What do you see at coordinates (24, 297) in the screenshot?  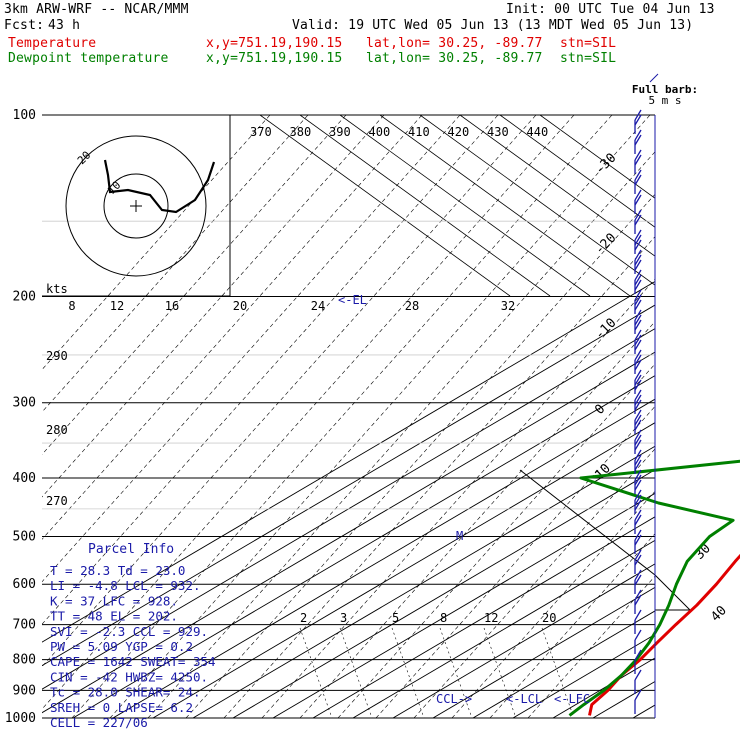 I see `pressure-label: 200` at bounding box center [24, 297].